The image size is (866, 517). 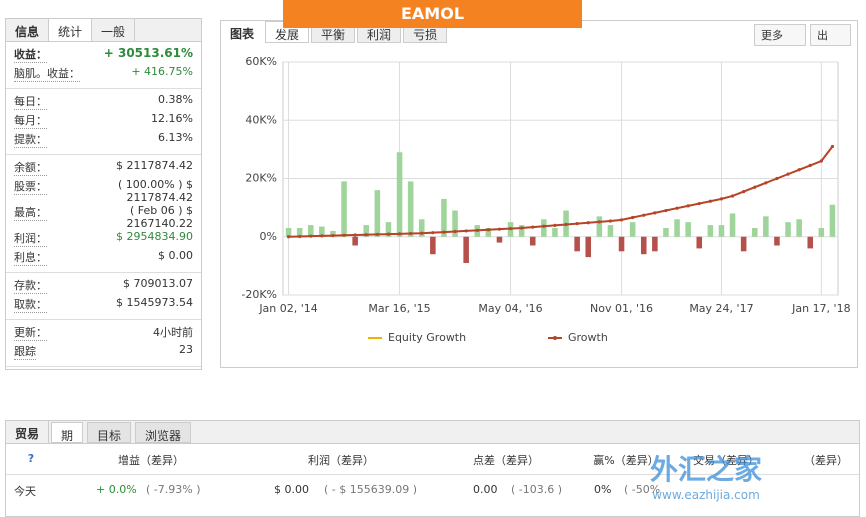 I want to click on logo: EAMOL, so click(x=432, y=13).